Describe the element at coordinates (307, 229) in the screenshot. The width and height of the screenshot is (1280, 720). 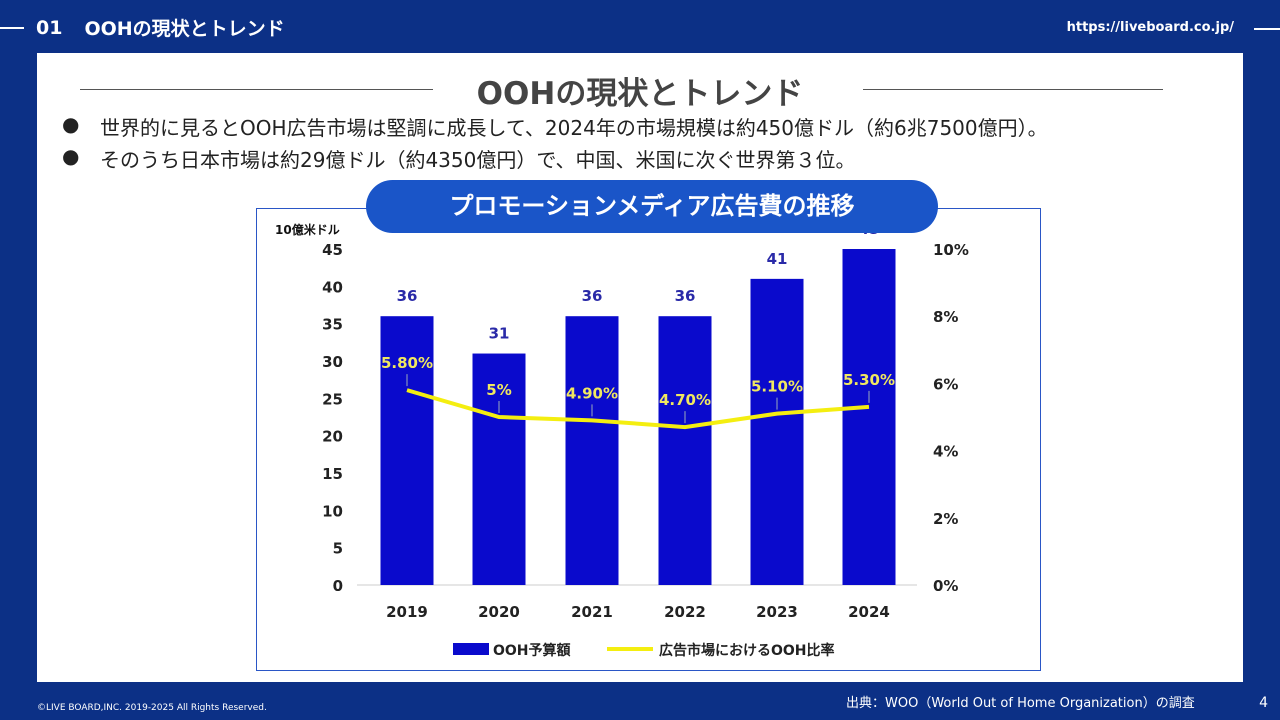
I see `y-axis-label: 10億米ドル` at that location.